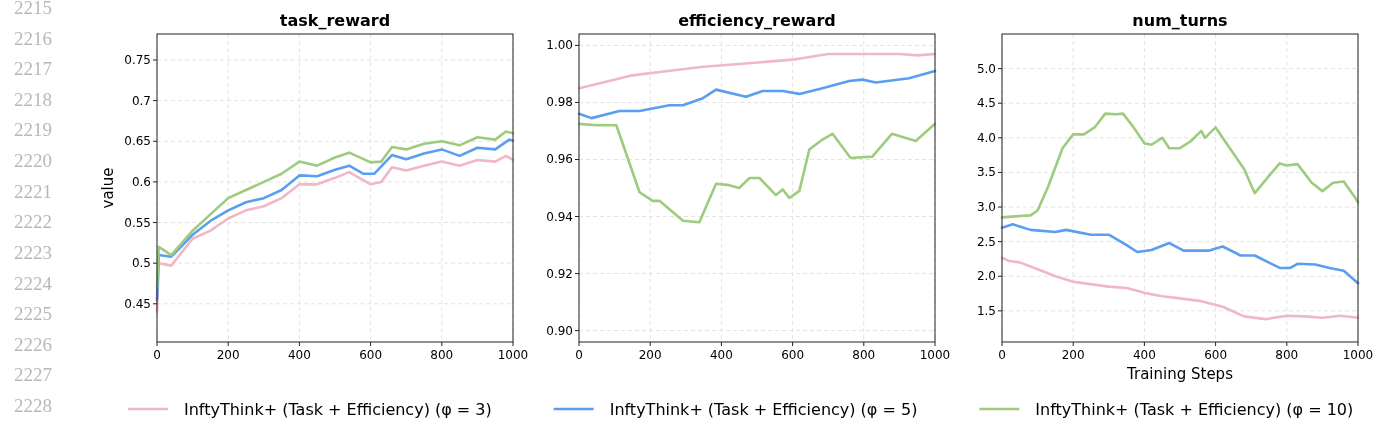 Image resolution: width=1387 pixels, height=422 pixels. I want to click on y-tick-label: 5.0, so click(986, 68).